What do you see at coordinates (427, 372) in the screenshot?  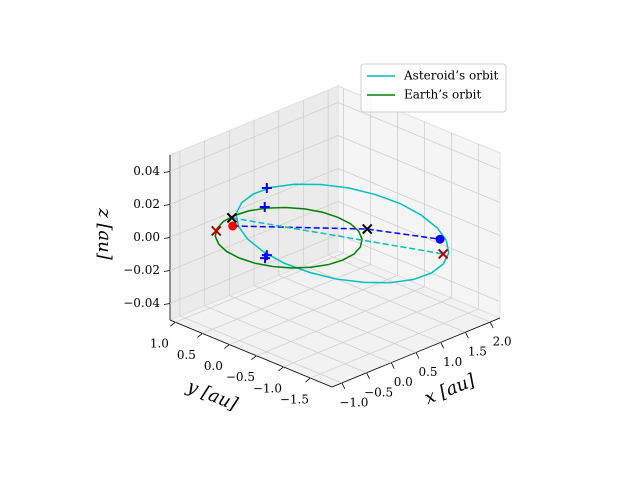 I see `x-tick-label: 0.5` at bounding box center [427, 372].